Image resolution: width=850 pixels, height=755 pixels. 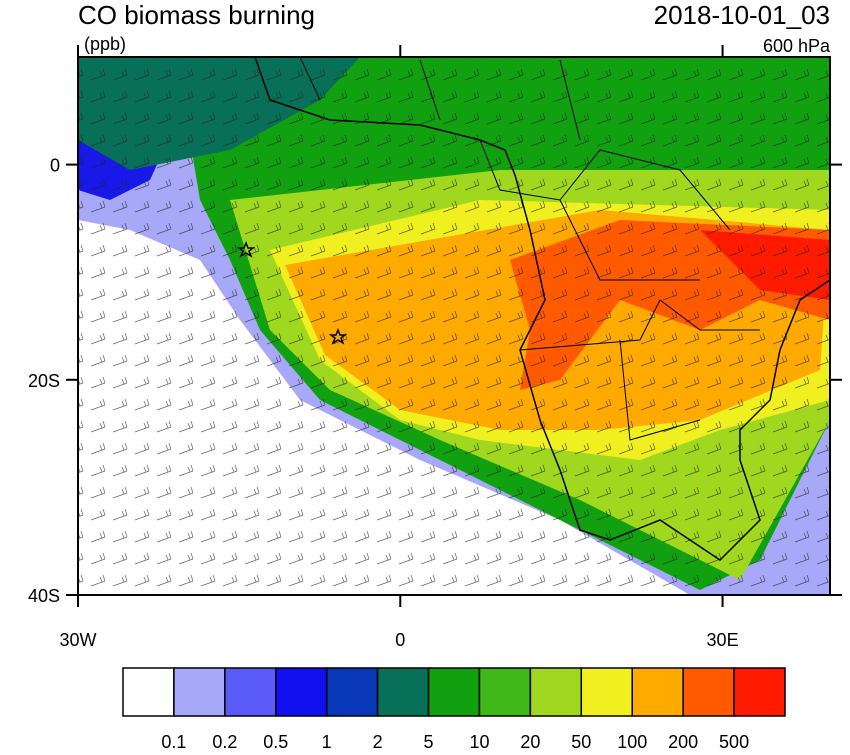 I want to click on y-tick-label: 0, so click(x=55, y=166).